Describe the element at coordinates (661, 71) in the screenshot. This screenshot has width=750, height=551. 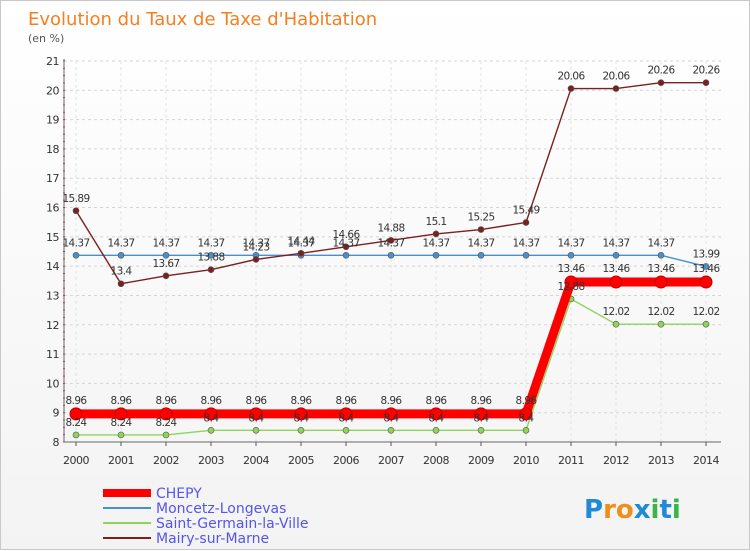
I see `data-label: 20.26` at that location.